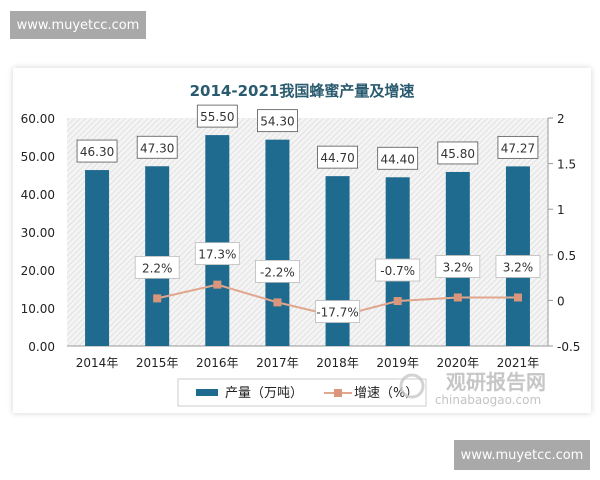 The height and width of the screenshot is (480, 600). I want to click on left-tick-label: 40.00, so click(38, 195).